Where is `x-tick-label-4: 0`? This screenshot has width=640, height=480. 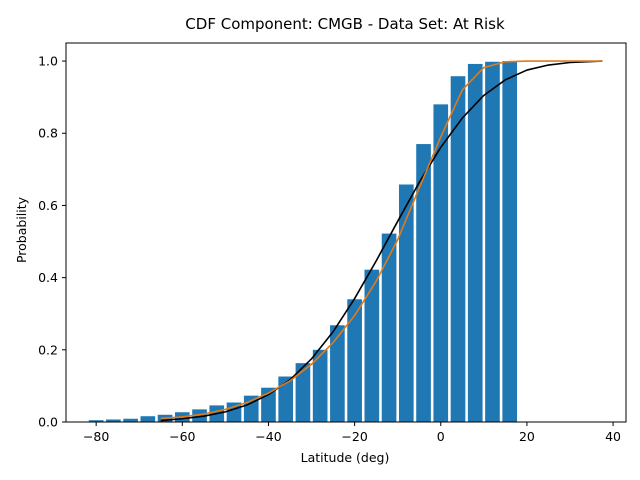
x-tick-label-4: 0 is located at coordinates (441, 436).